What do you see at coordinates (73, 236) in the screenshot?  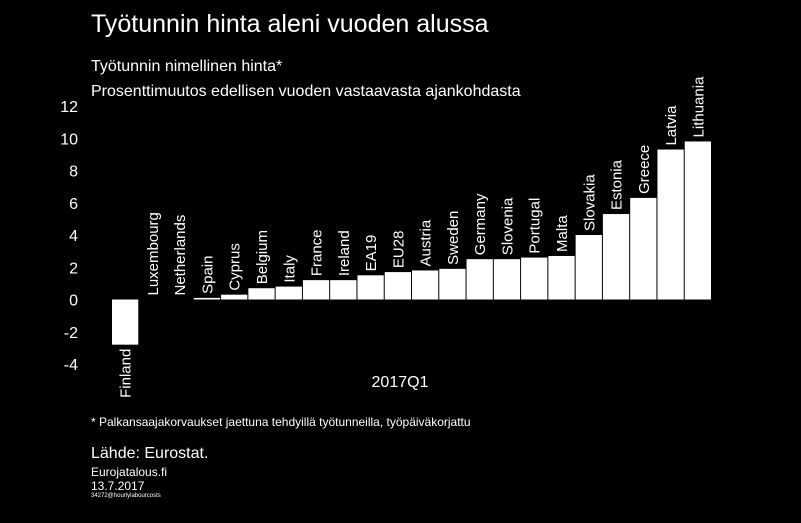 I see `y-tick-label: 4` at bounding box center [73, 236].